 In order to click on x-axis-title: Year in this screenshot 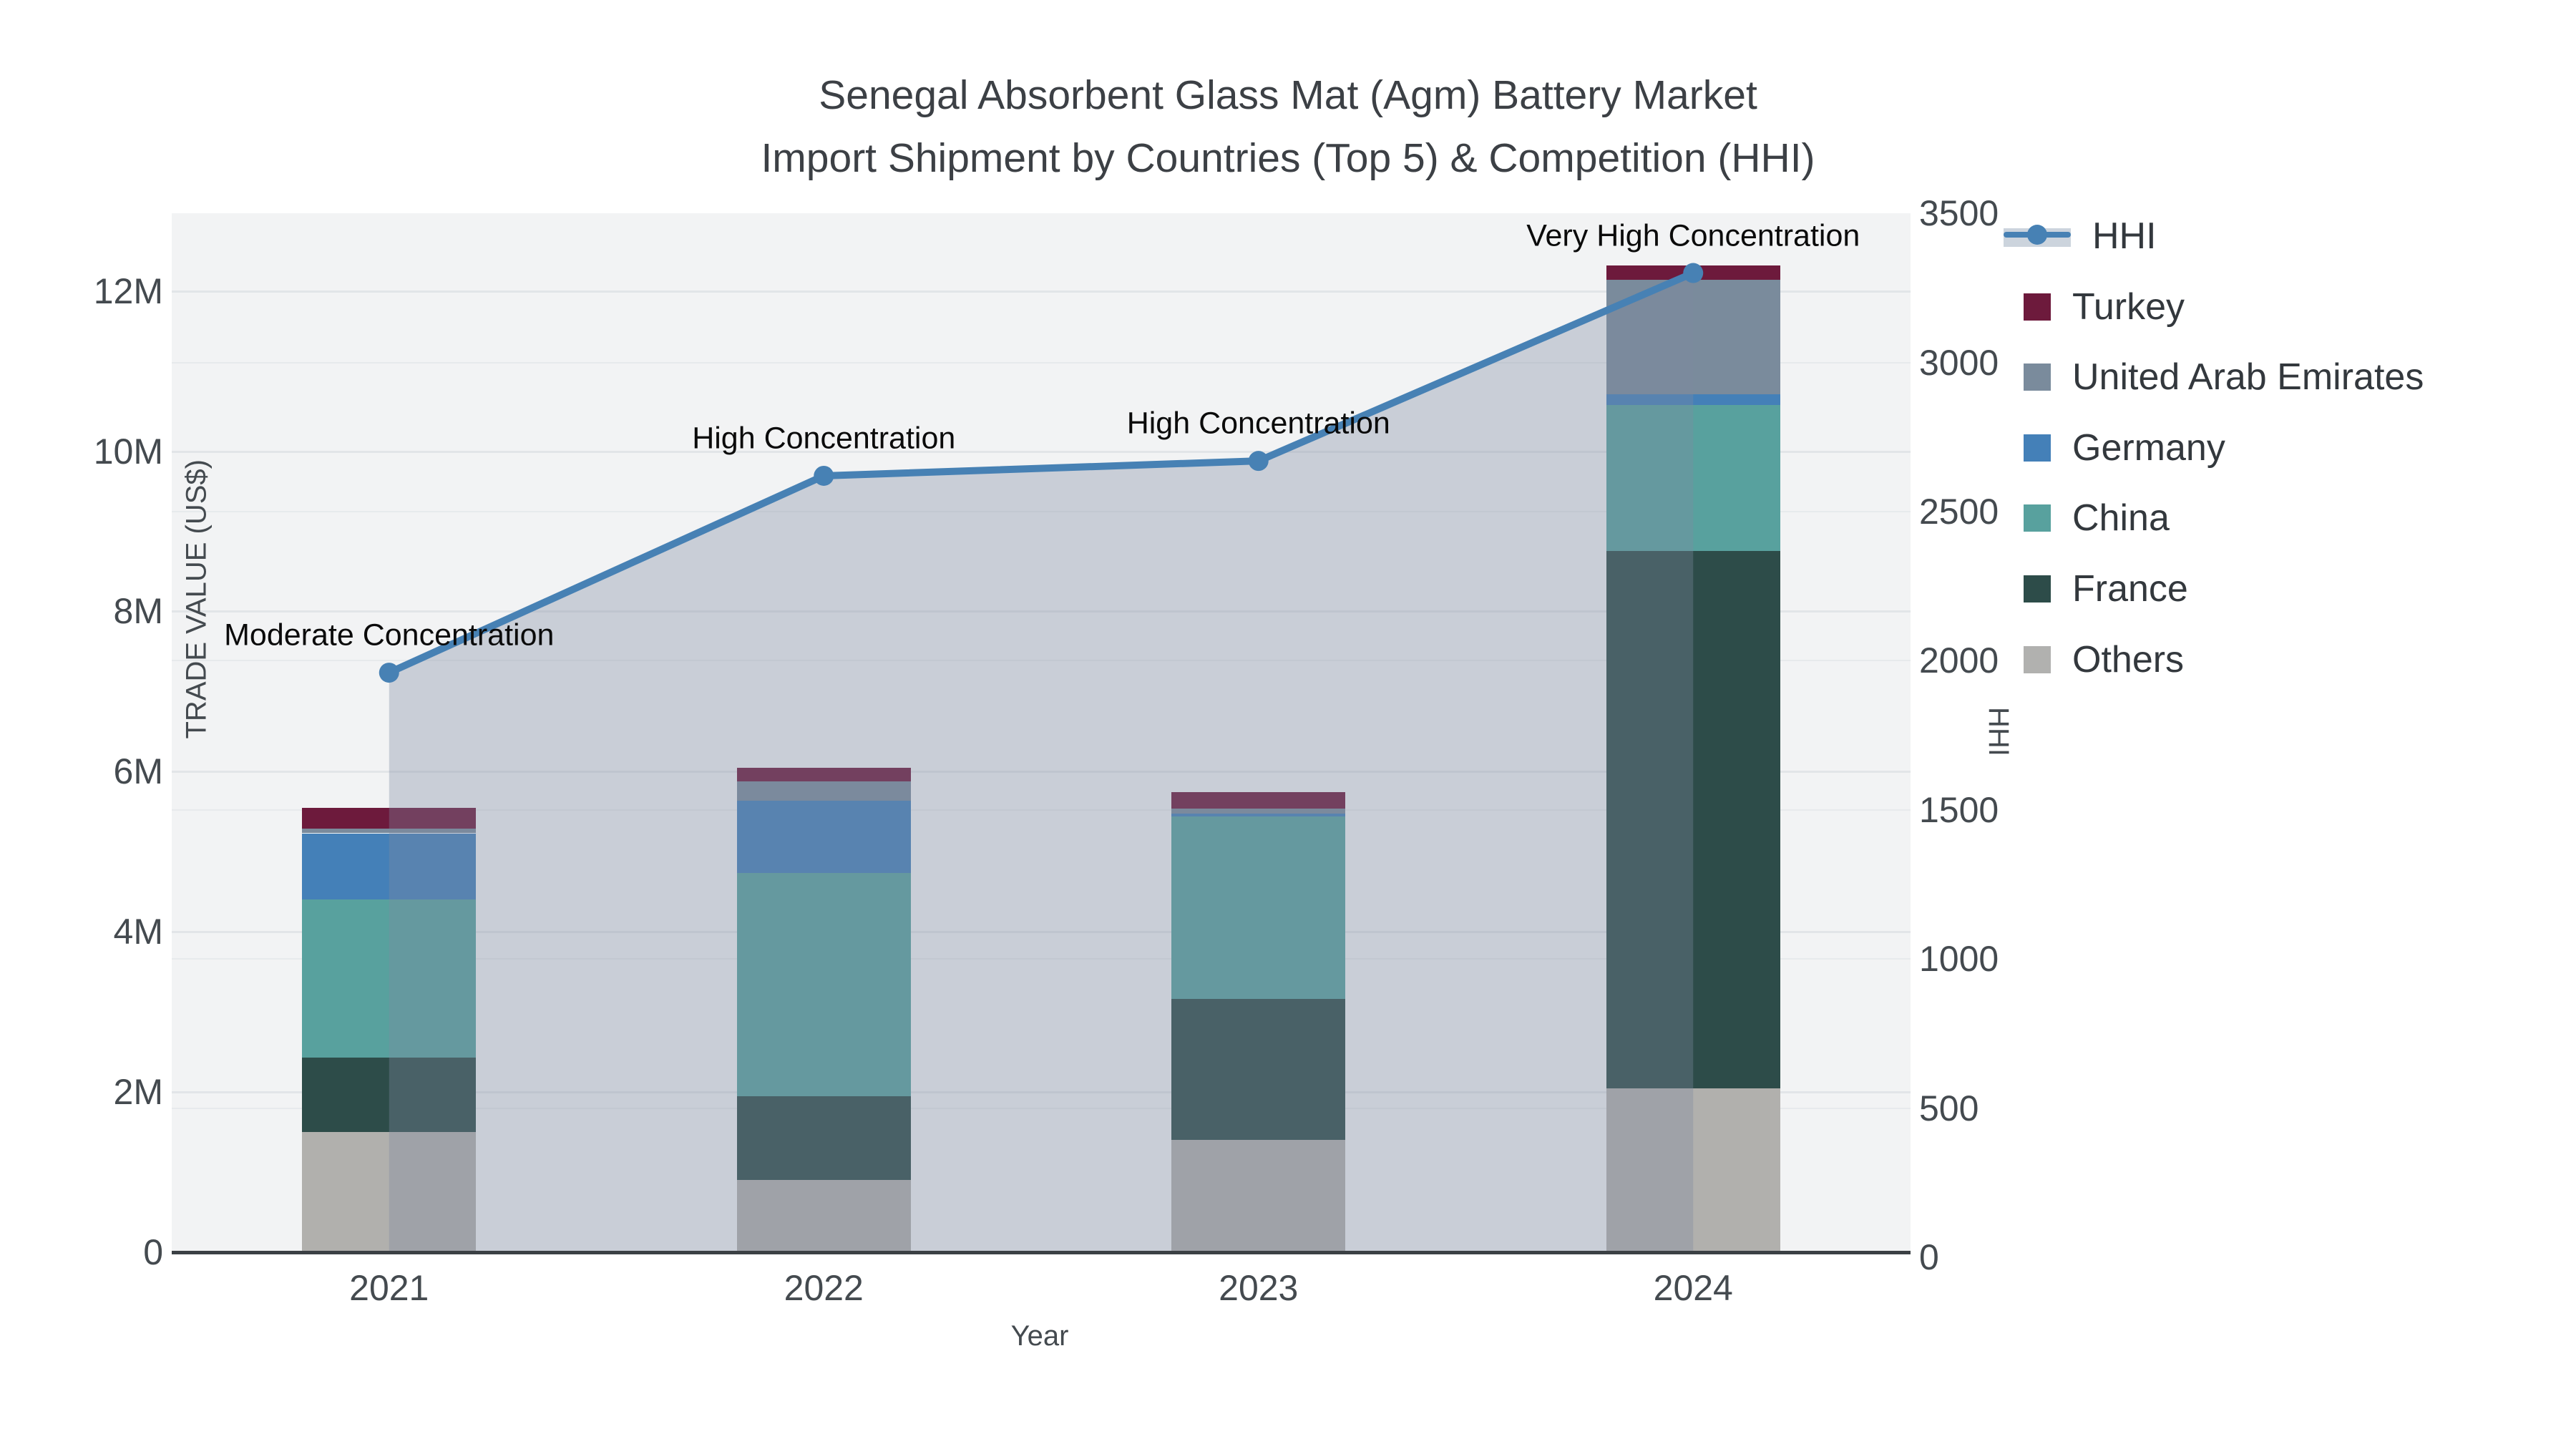, I will do `click(1039, 1336)`.